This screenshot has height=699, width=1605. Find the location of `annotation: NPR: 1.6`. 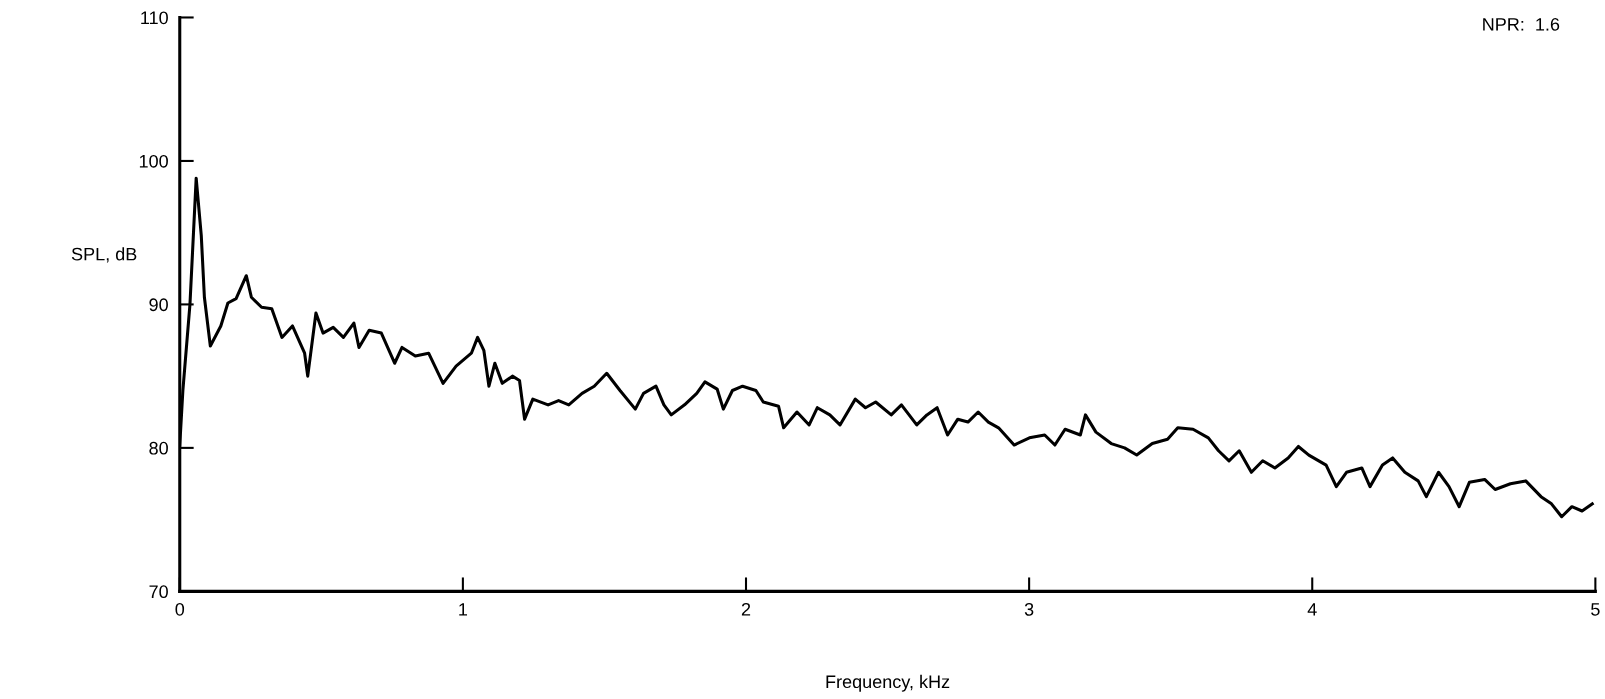

annotation: NPR: 1.6 is located at coordinates (1521, 24).